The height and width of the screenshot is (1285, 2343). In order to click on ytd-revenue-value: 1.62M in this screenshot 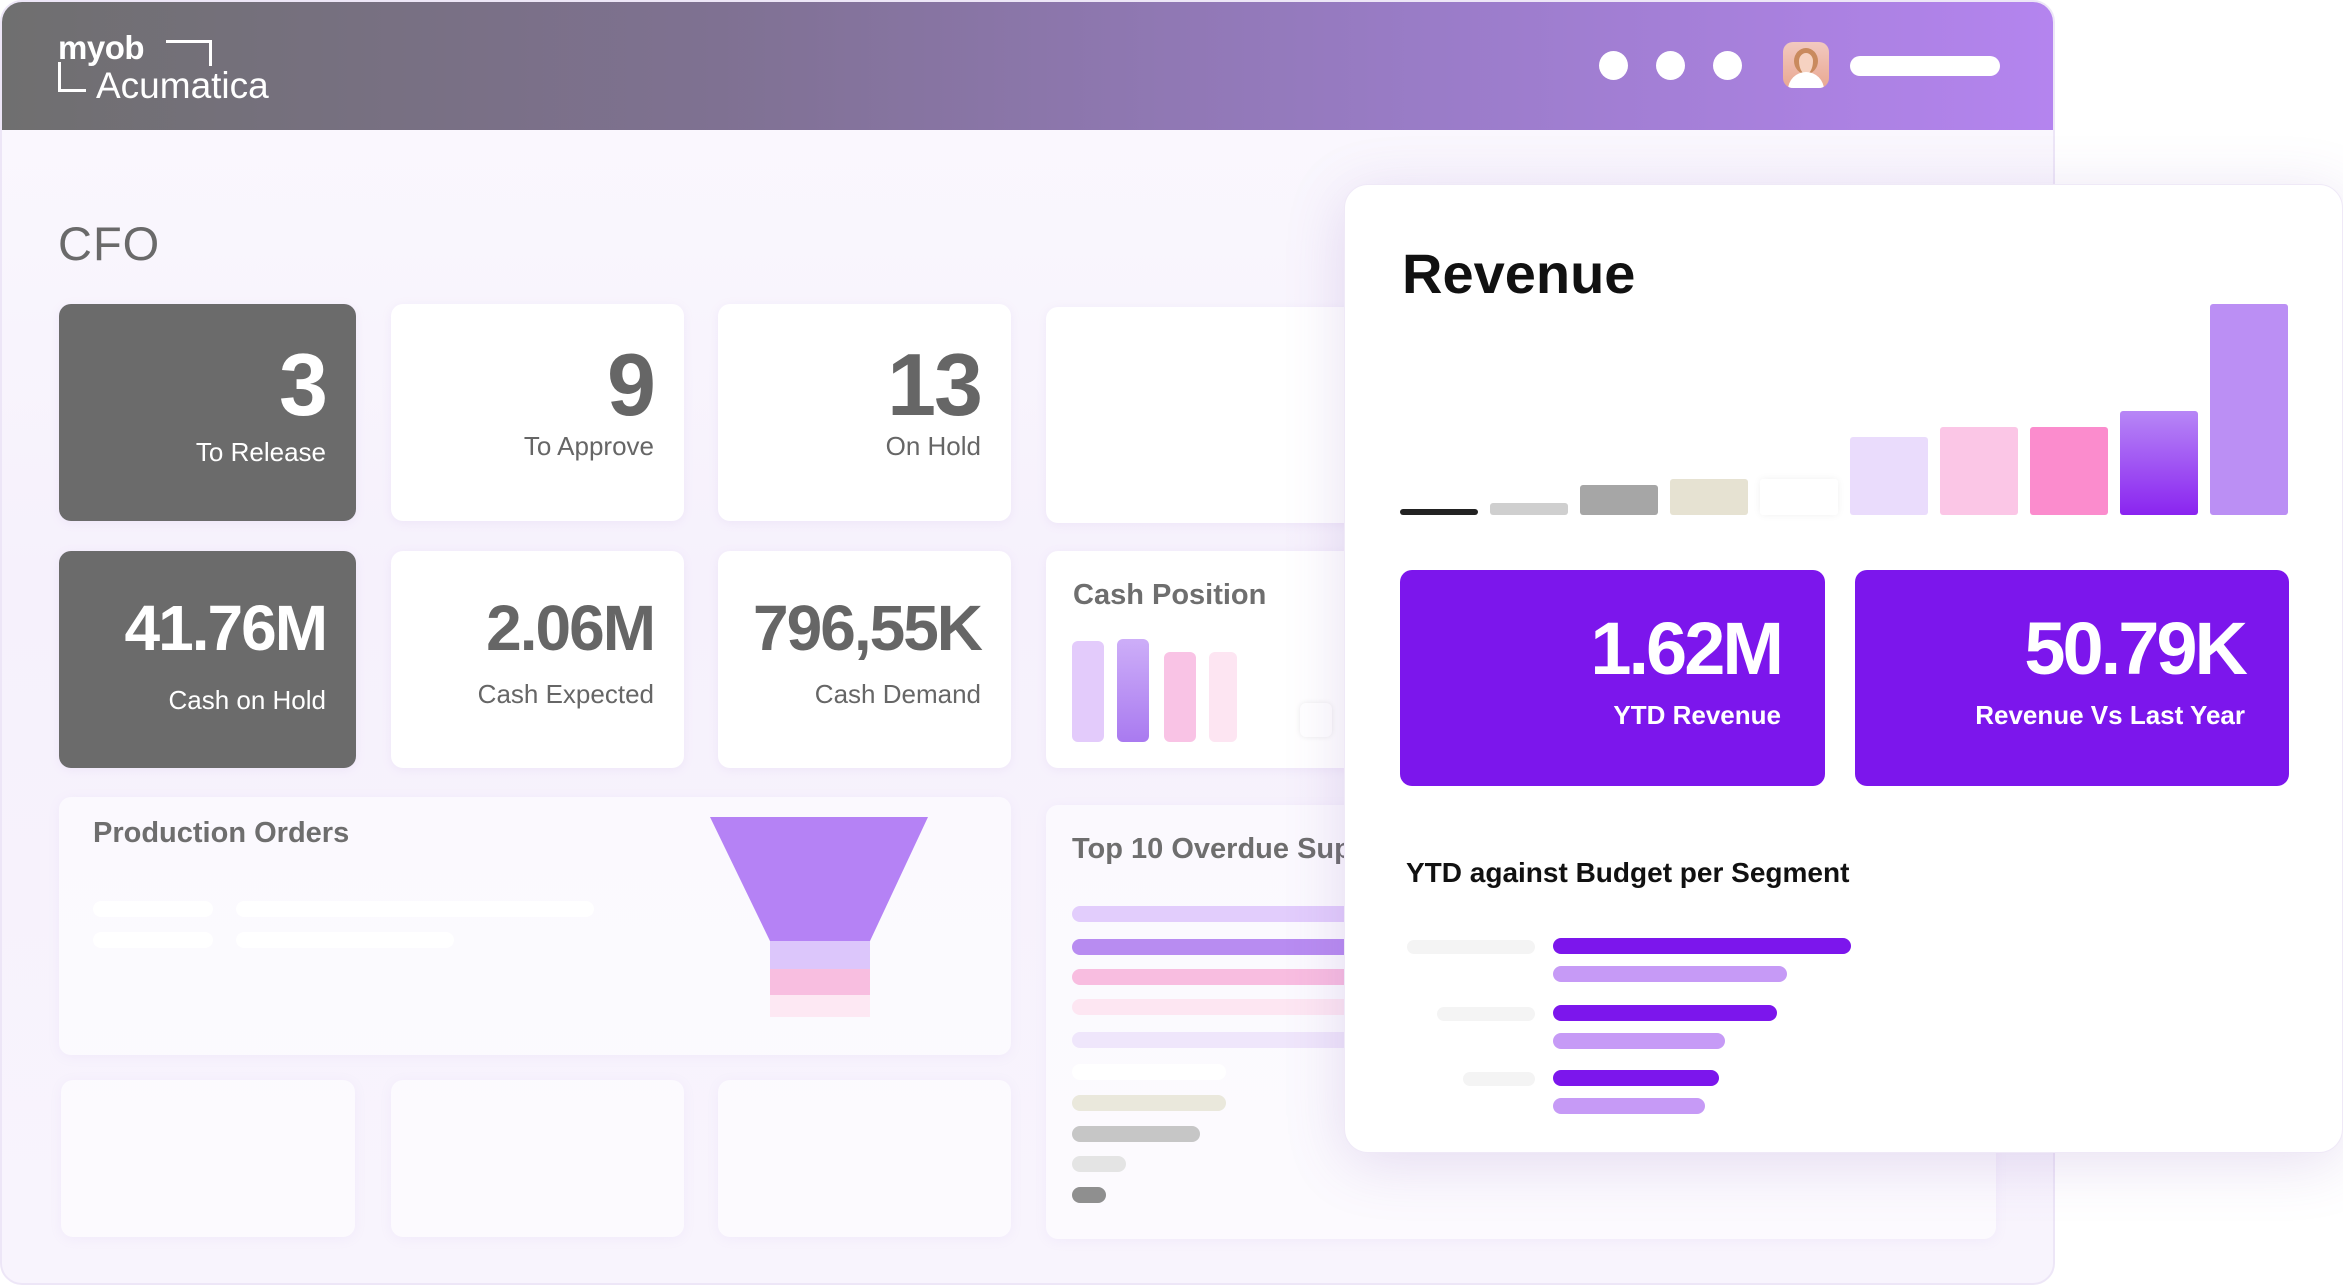, I will do `click(1687, 648)`.